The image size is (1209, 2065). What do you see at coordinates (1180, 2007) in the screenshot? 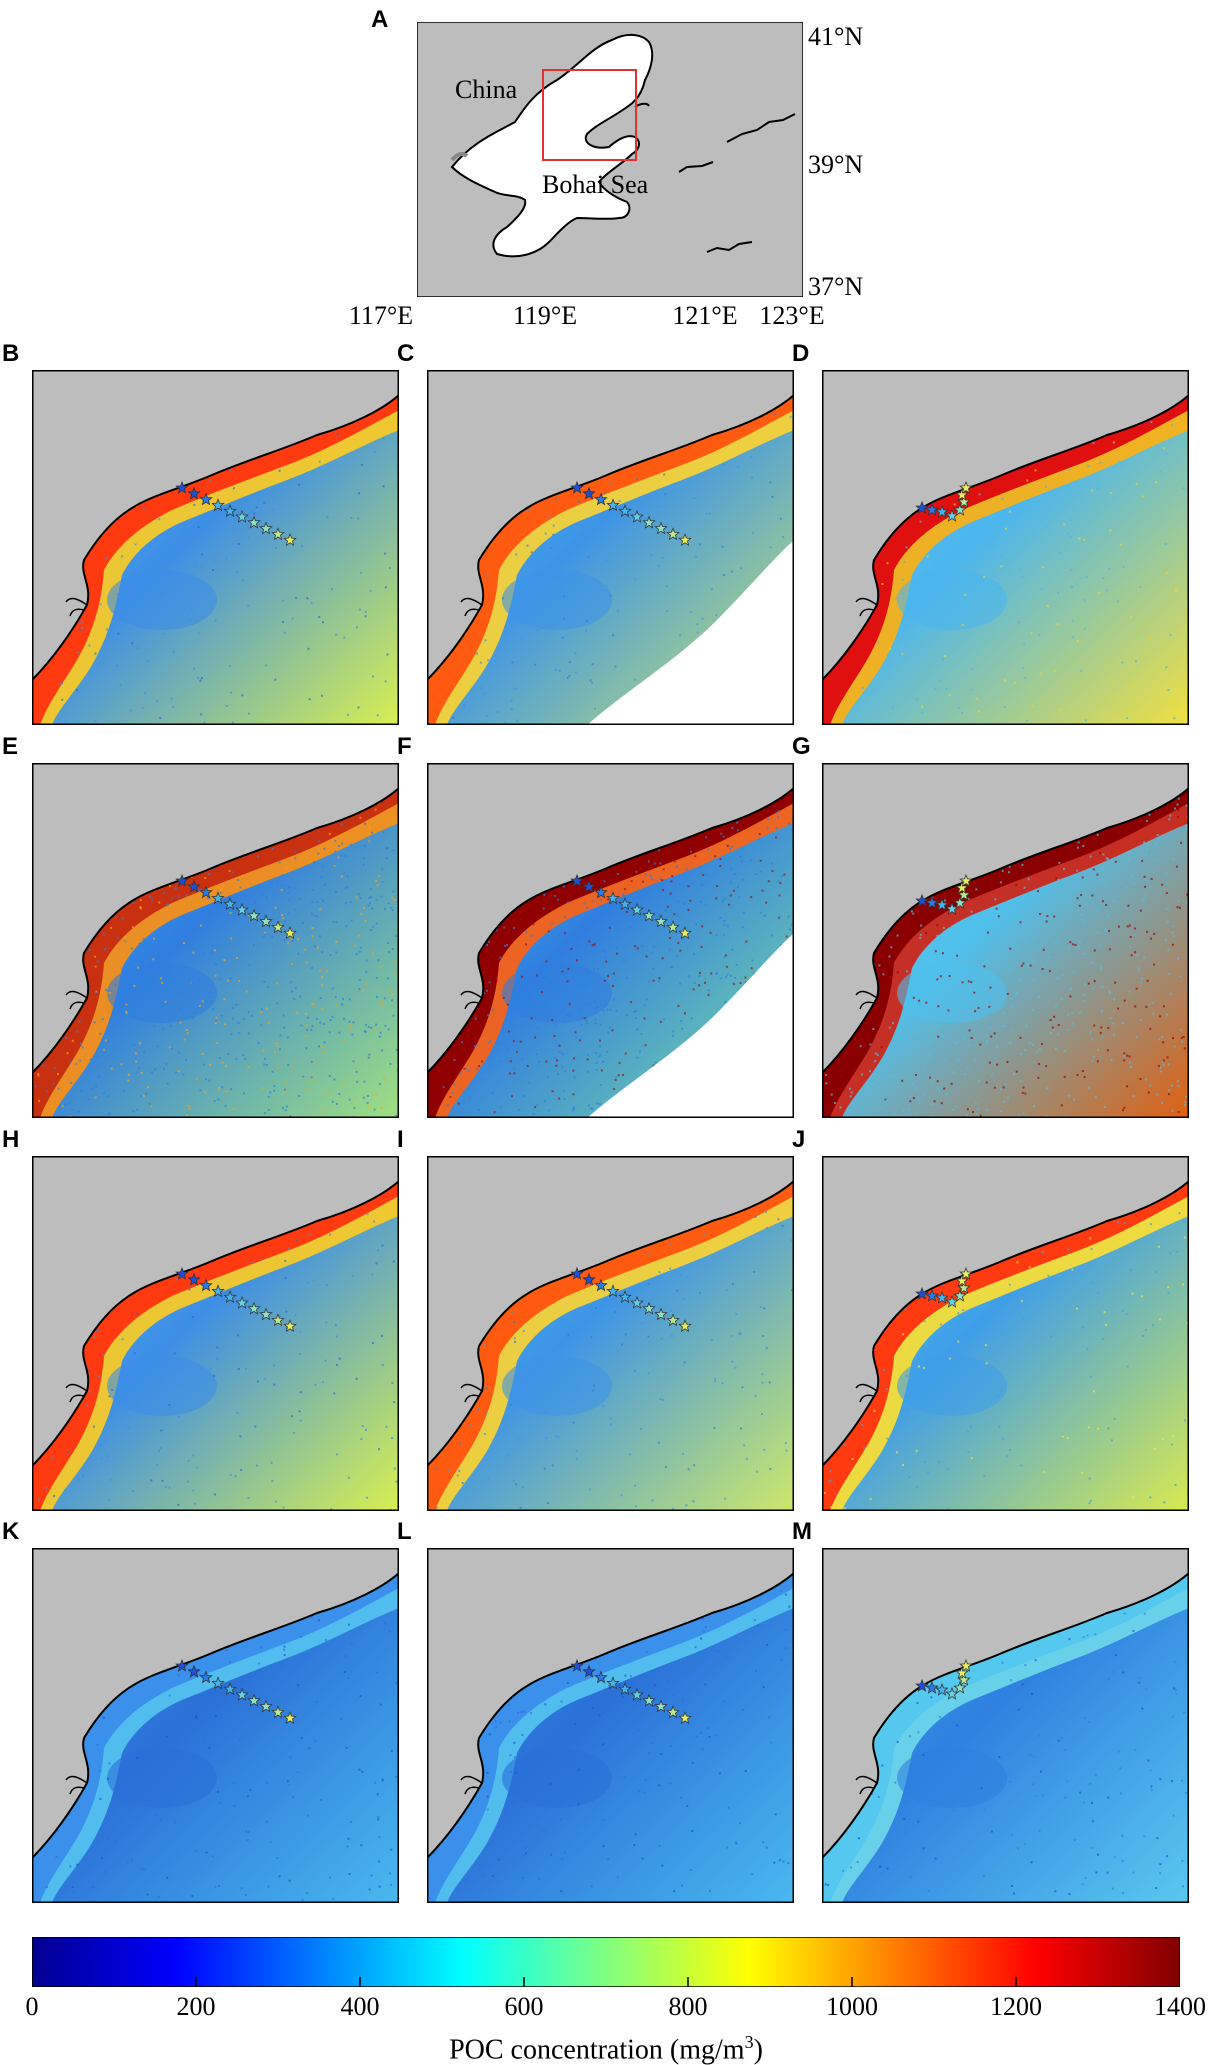
I see `colorbar-tick-label: 1400` at bounding box center [1180, 2007].